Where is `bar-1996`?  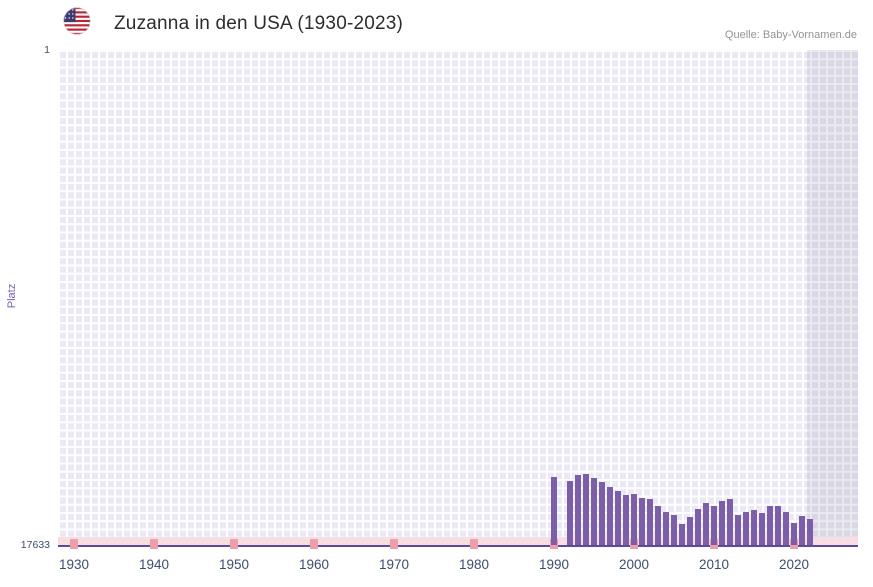
bar-1996 is located at coordinates (602, 513).